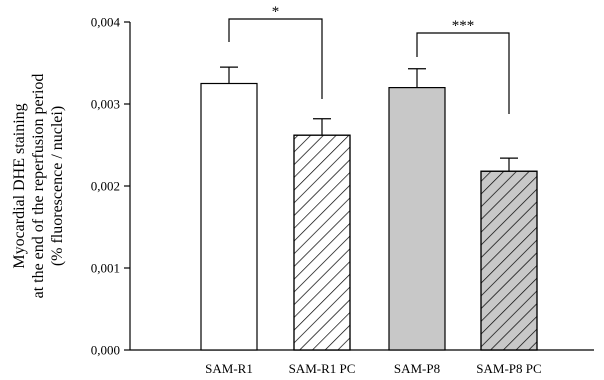 The image size is (604, 380). What do you see at coordinates (417, 368) in the screenshot?
I see `x-tick-label: SAM-P8` at bounding box center [417, 368].